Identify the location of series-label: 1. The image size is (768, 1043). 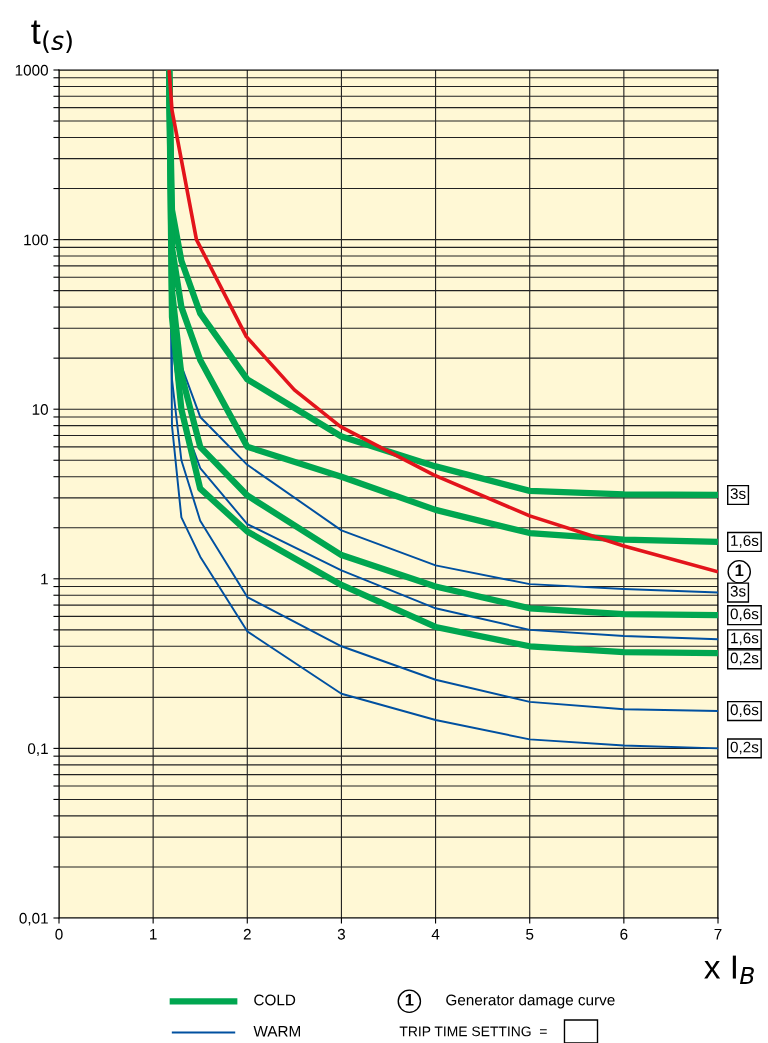
(739, 570).